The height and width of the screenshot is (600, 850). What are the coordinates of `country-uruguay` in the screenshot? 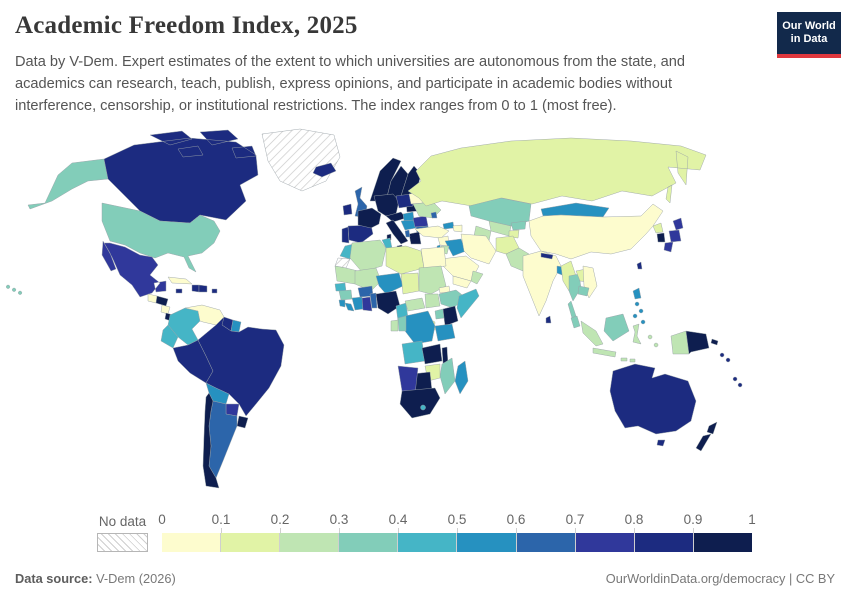 It's located at (242, 422).